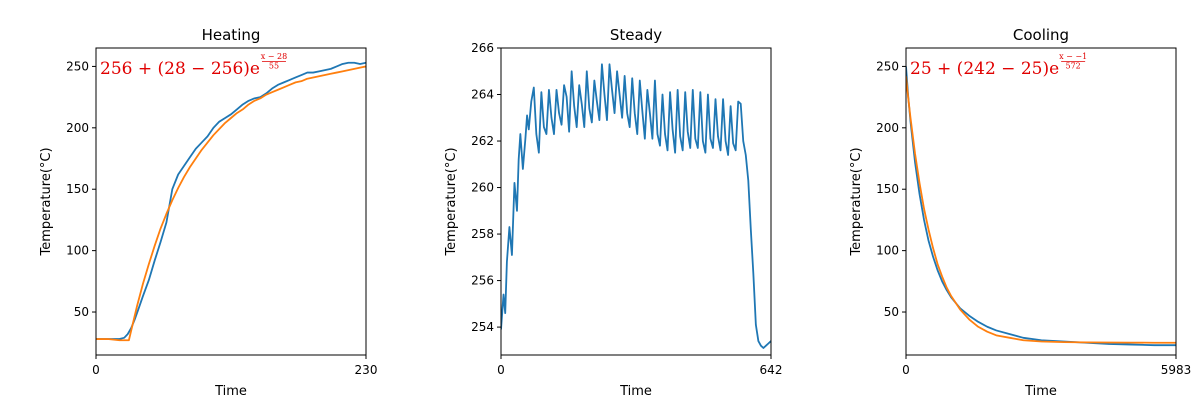 This screenshot has width=1200, height=400. What do you see at coordinates (366, 370) in the screenshot?
I see `x-tick-label: 230` at bounding box center [366, 370].